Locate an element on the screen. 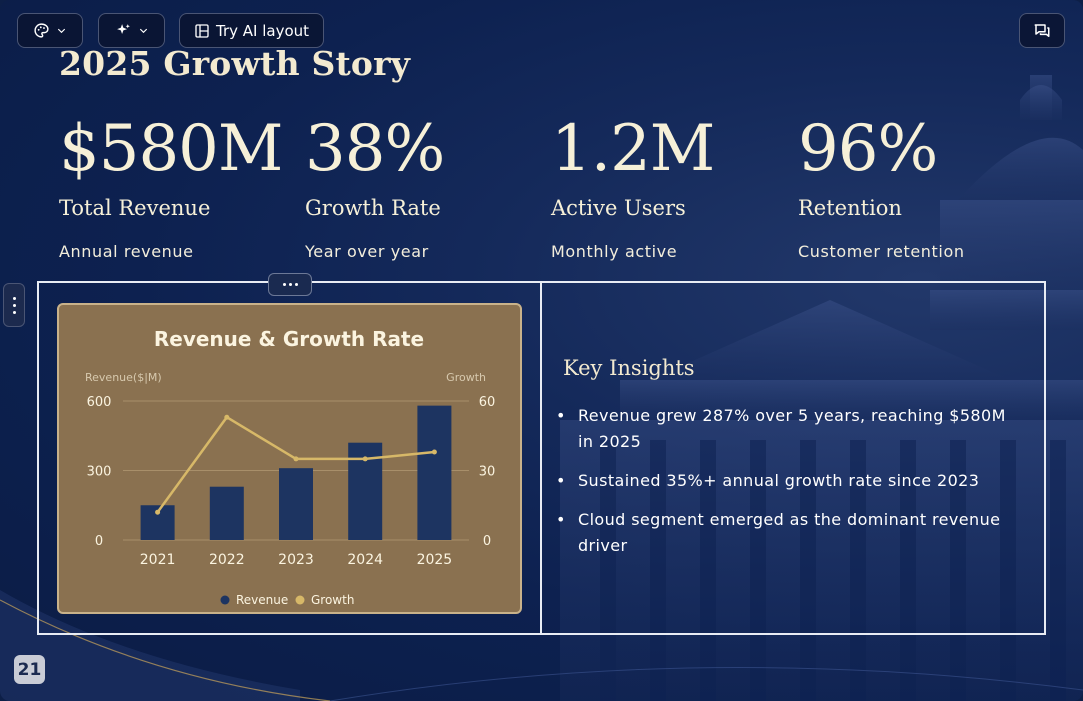 This screenshot has height=701, width=1083. try-ai-layout-label: Try AI layout is located at coordinates (262, 30).